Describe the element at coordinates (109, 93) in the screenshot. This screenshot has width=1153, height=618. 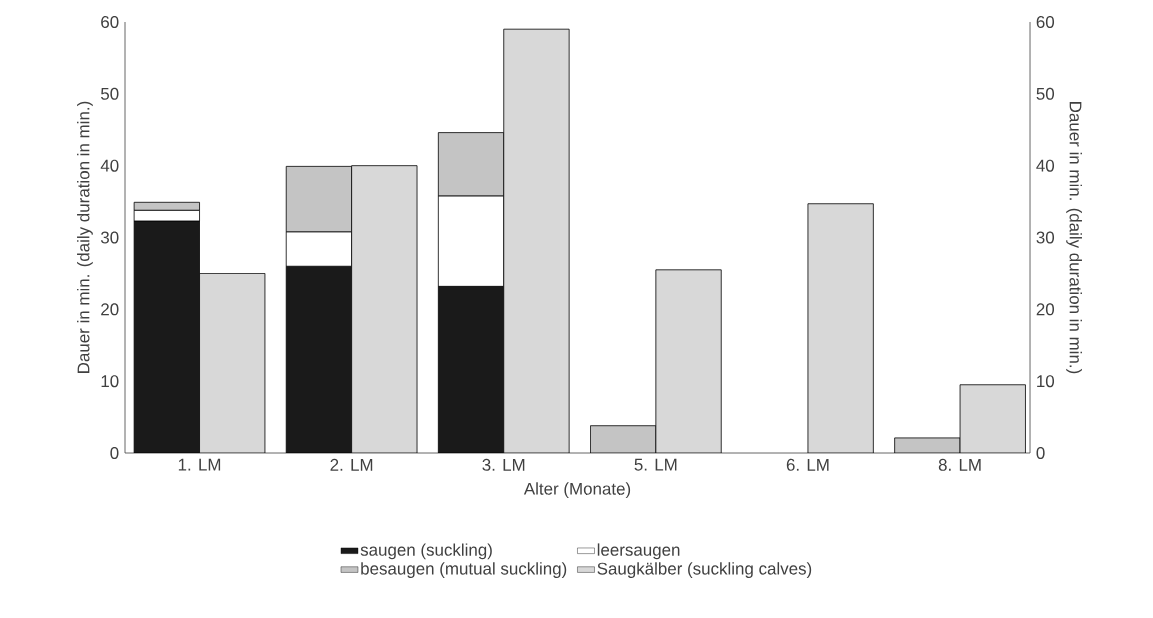
I see `y-tick-label: 50` at that location.